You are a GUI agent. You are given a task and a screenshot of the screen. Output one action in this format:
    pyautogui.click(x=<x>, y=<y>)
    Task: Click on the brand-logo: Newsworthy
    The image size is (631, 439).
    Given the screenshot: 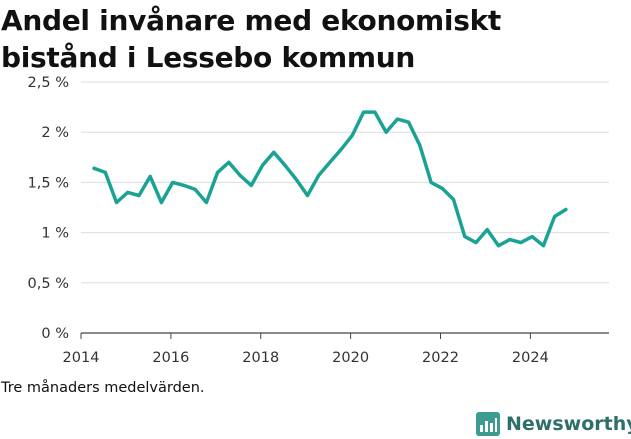 What is the action you would take?
    pyautogui.click(x=553, y=424)
    